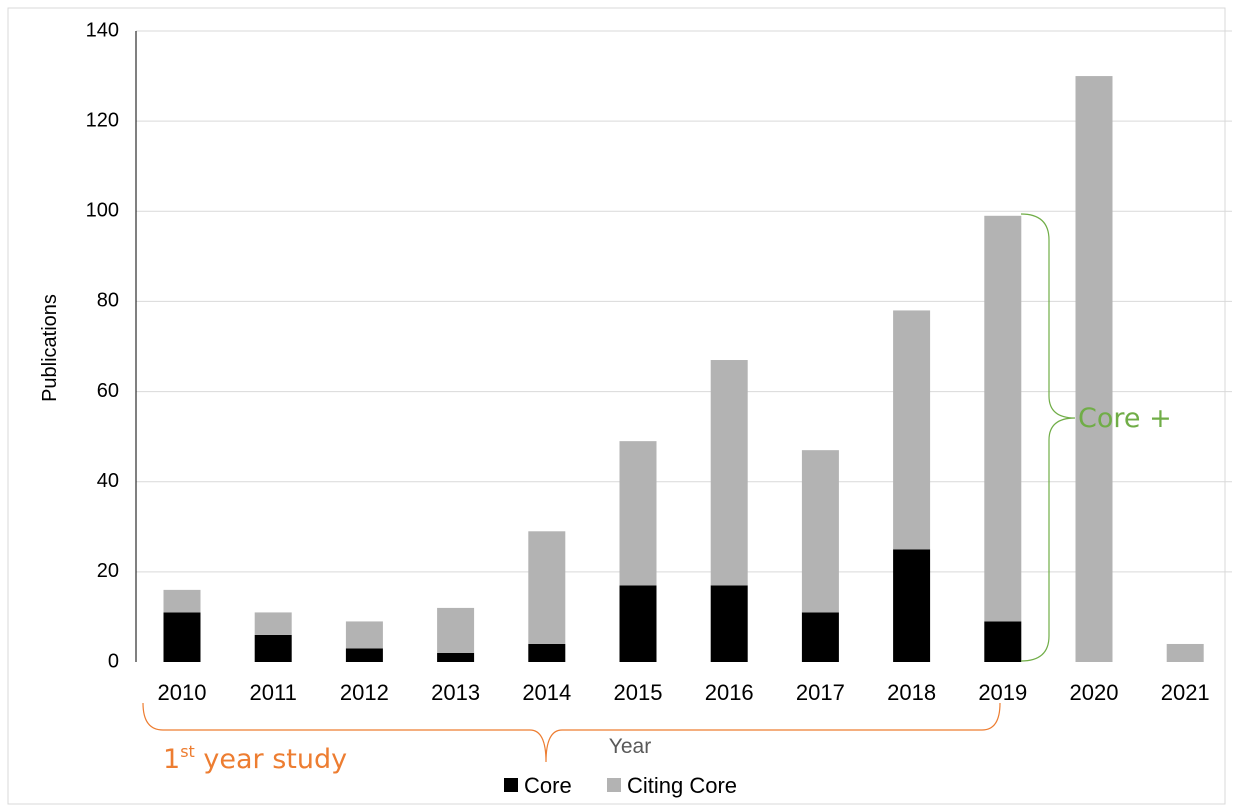 The image size is (1233, 812). I want to click on core-plus-annotation: Core +, so click(1096, 437).